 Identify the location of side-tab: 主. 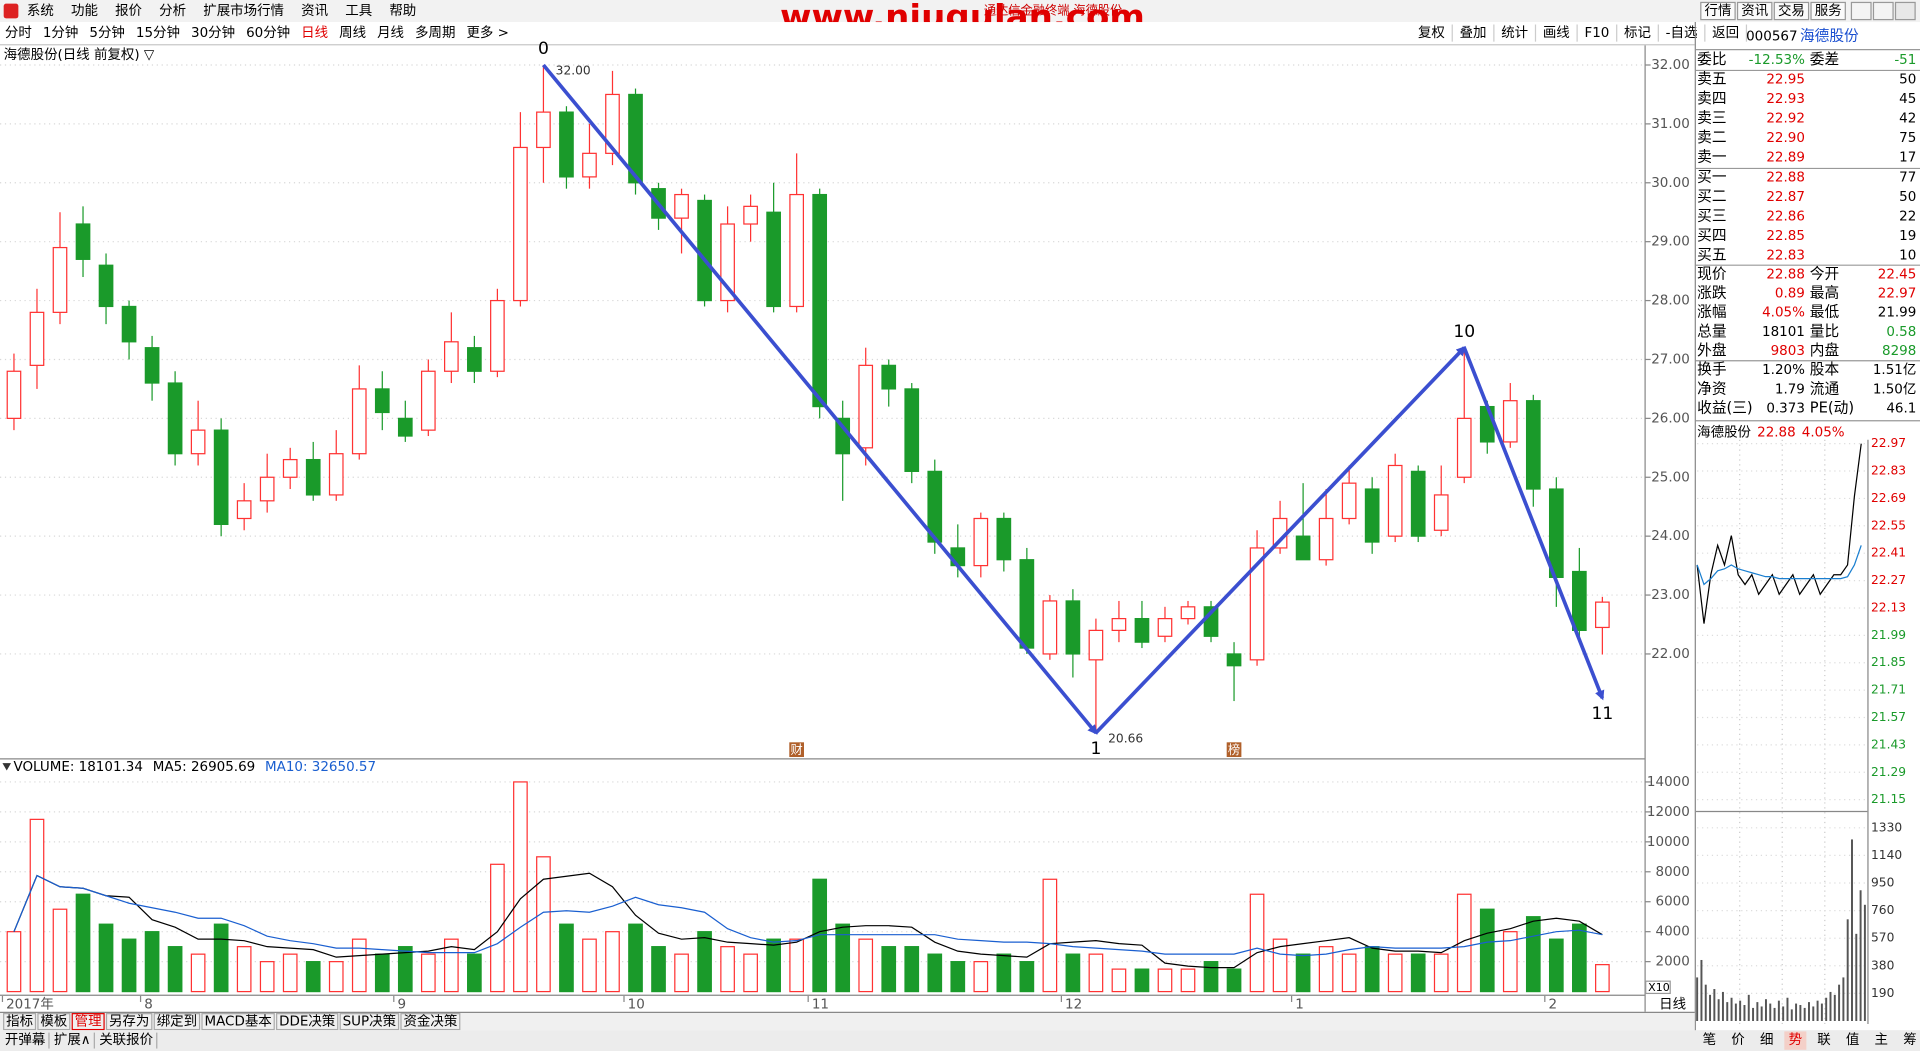
(1881, 1040).